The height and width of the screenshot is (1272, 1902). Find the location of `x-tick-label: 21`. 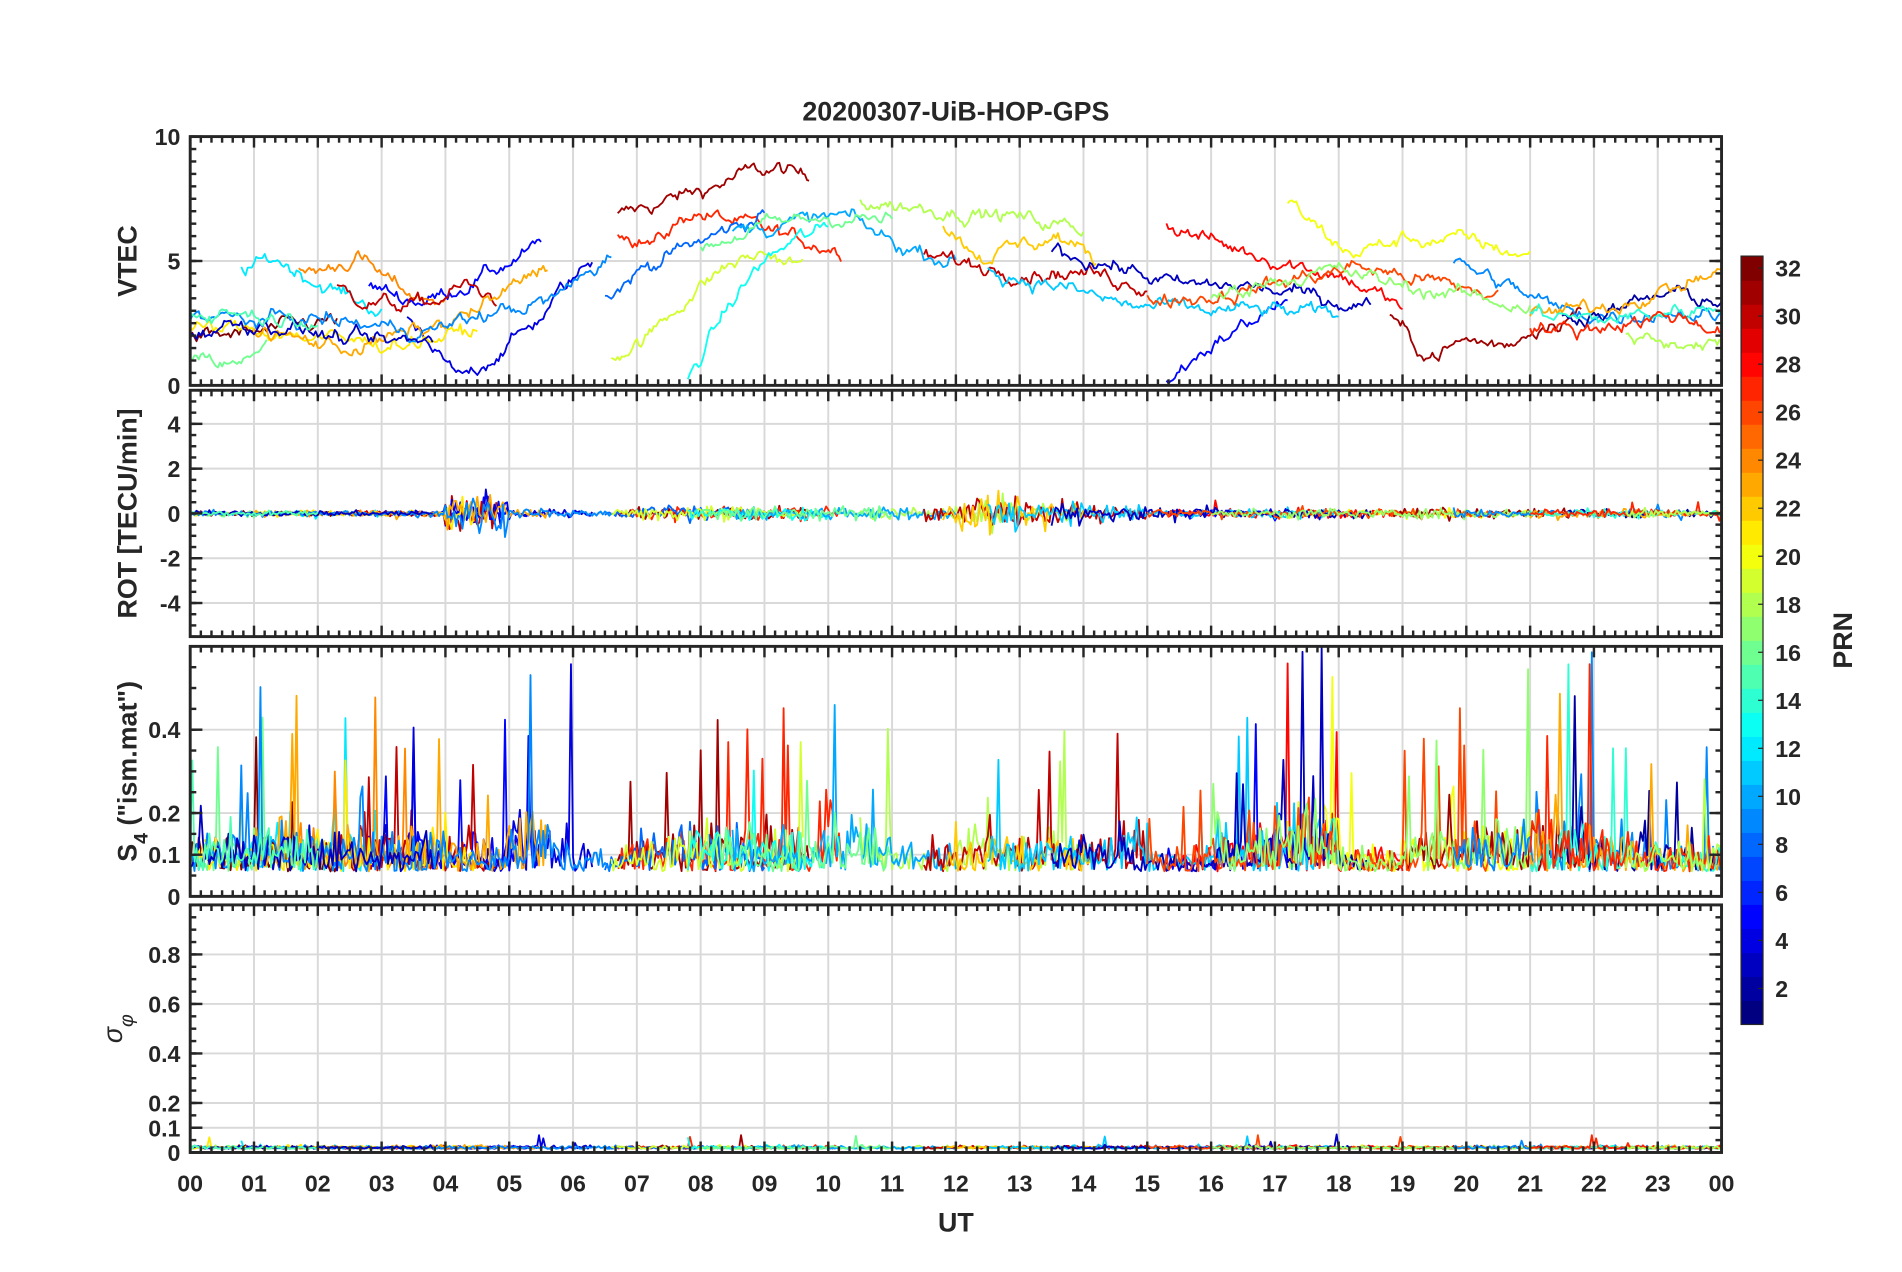

x-tick-label: 21 is located at coordinates (1530, 1184).